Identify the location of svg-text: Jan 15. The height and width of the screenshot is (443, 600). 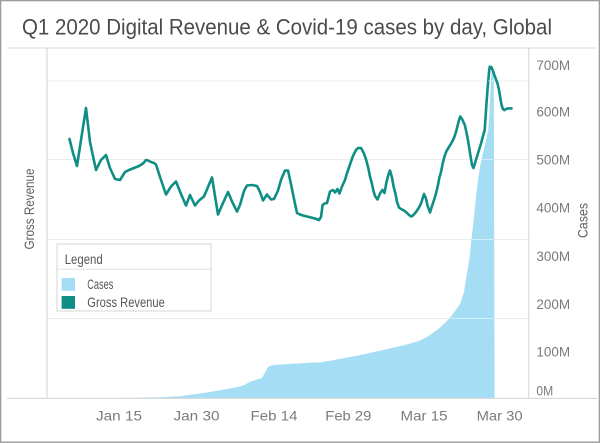
(119, 415).